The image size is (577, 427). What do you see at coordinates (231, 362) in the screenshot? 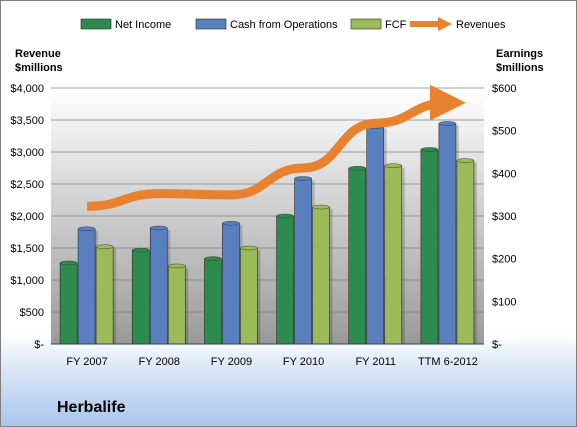
I see `category-label: FY 2009` at bounding box center [231, 362].